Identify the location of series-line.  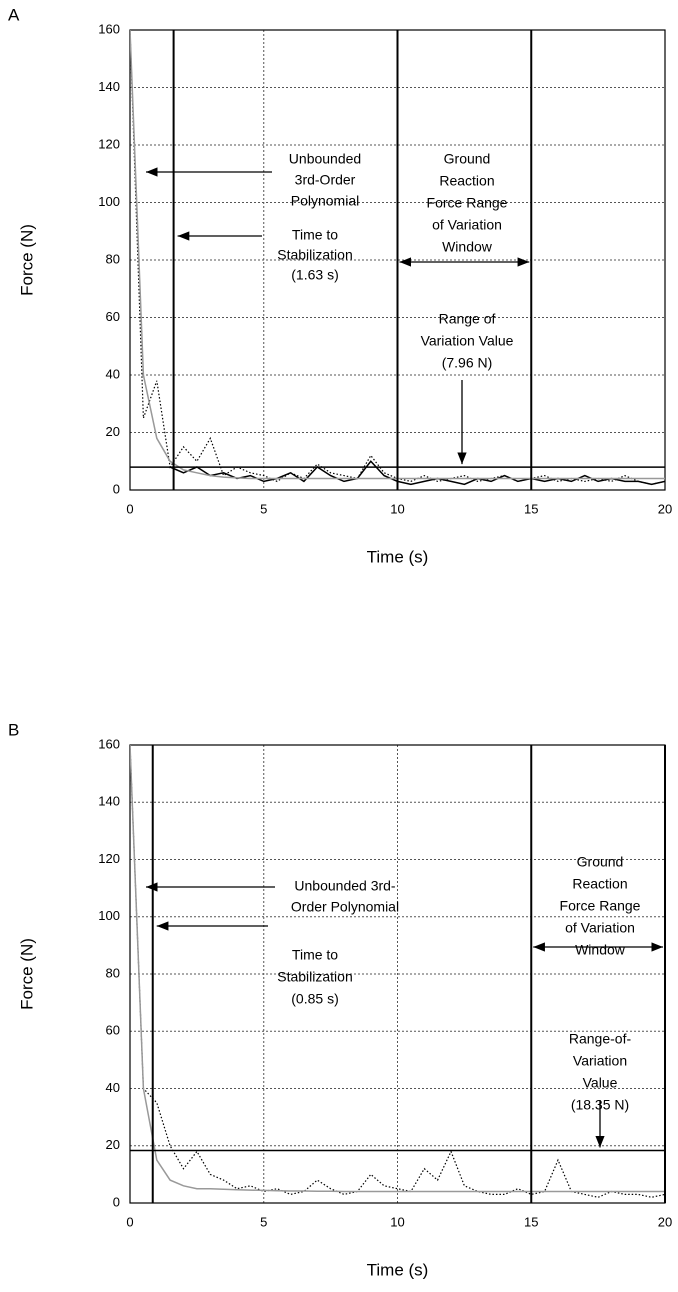
(417, 473).